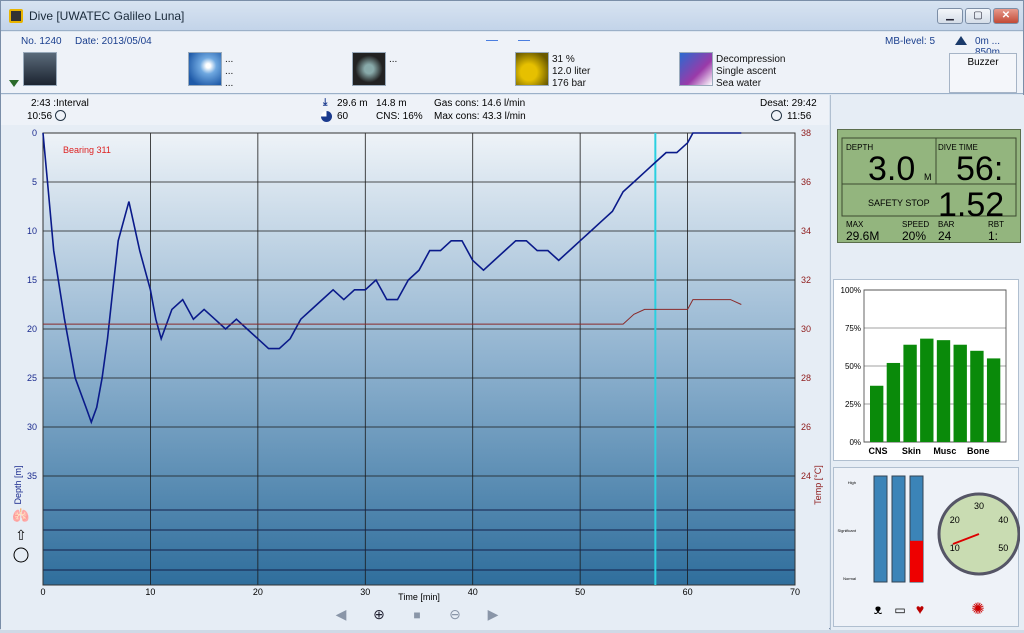  I want to click on app-icon, so click(16, 16).